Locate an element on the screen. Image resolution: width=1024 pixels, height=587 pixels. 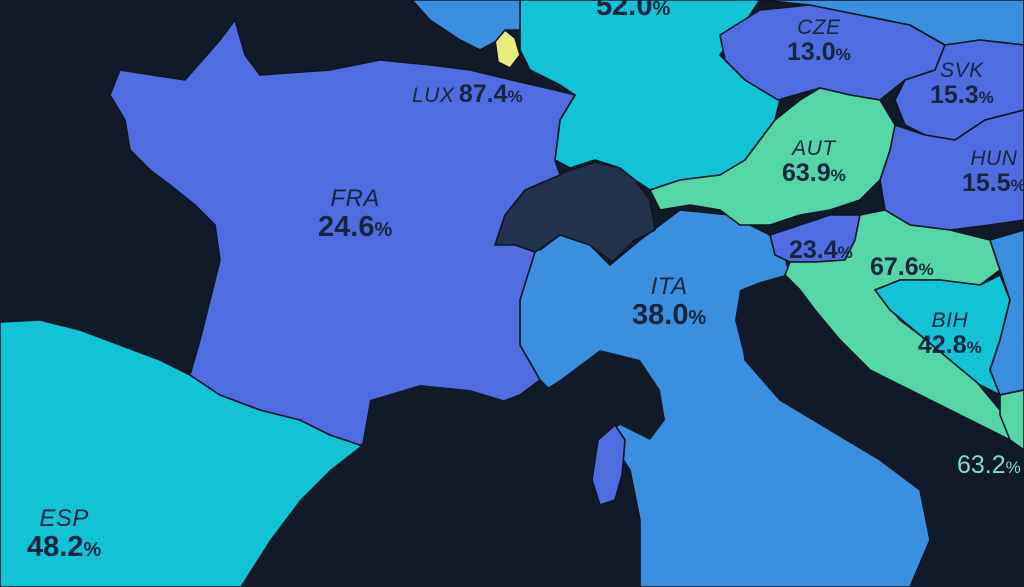
label-deu: 52.0% is located at coordinates (633, 10).